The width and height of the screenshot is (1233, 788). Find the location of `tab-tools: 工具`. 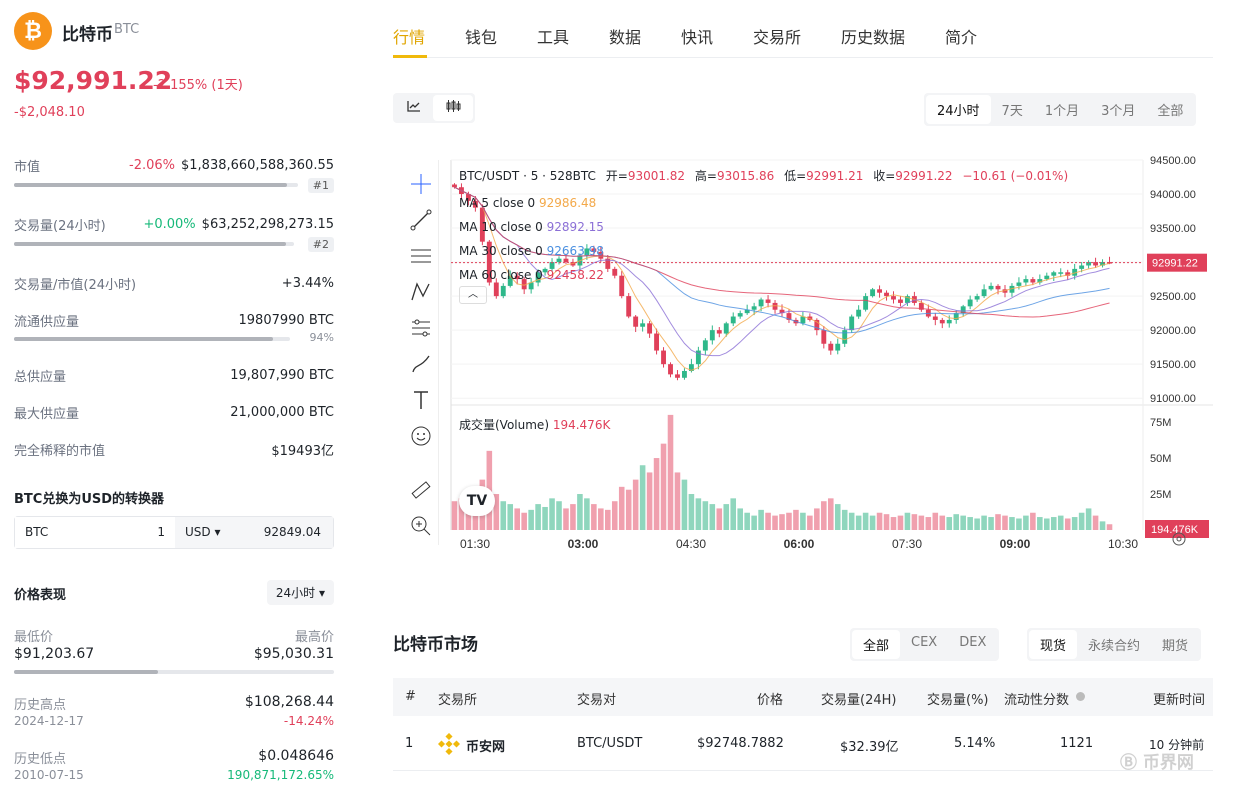

tab-tools: 工具 is located at coordinates (553, 37).